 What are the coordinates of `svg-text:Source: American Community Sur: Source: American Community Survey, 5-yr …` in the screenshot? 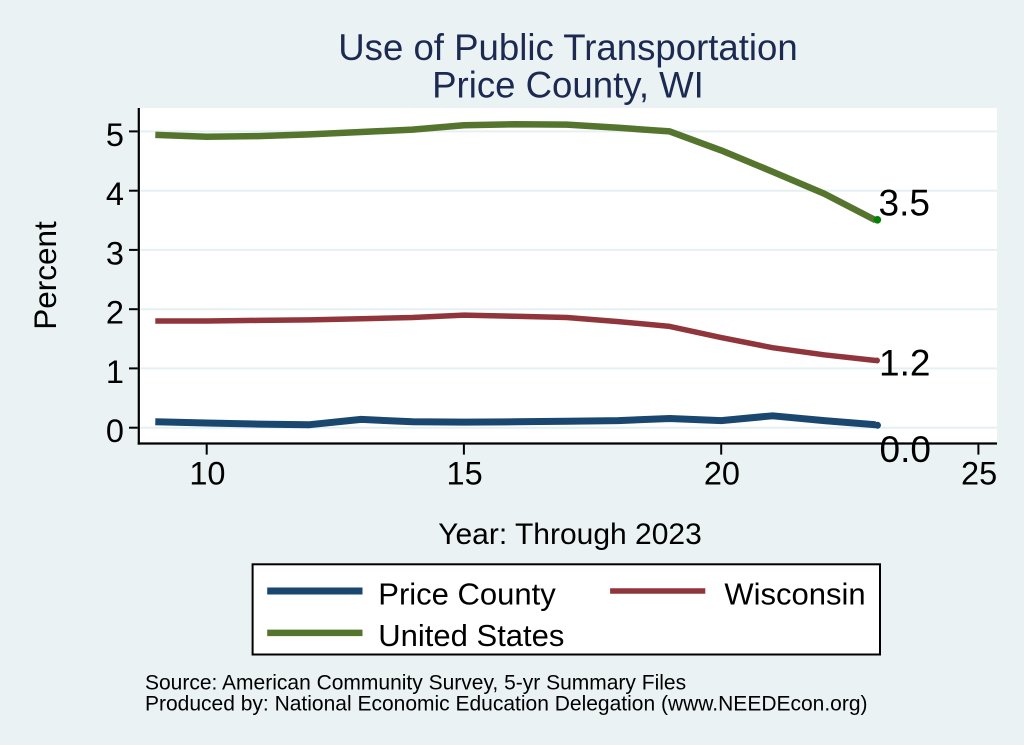 It's located at (415, 683).